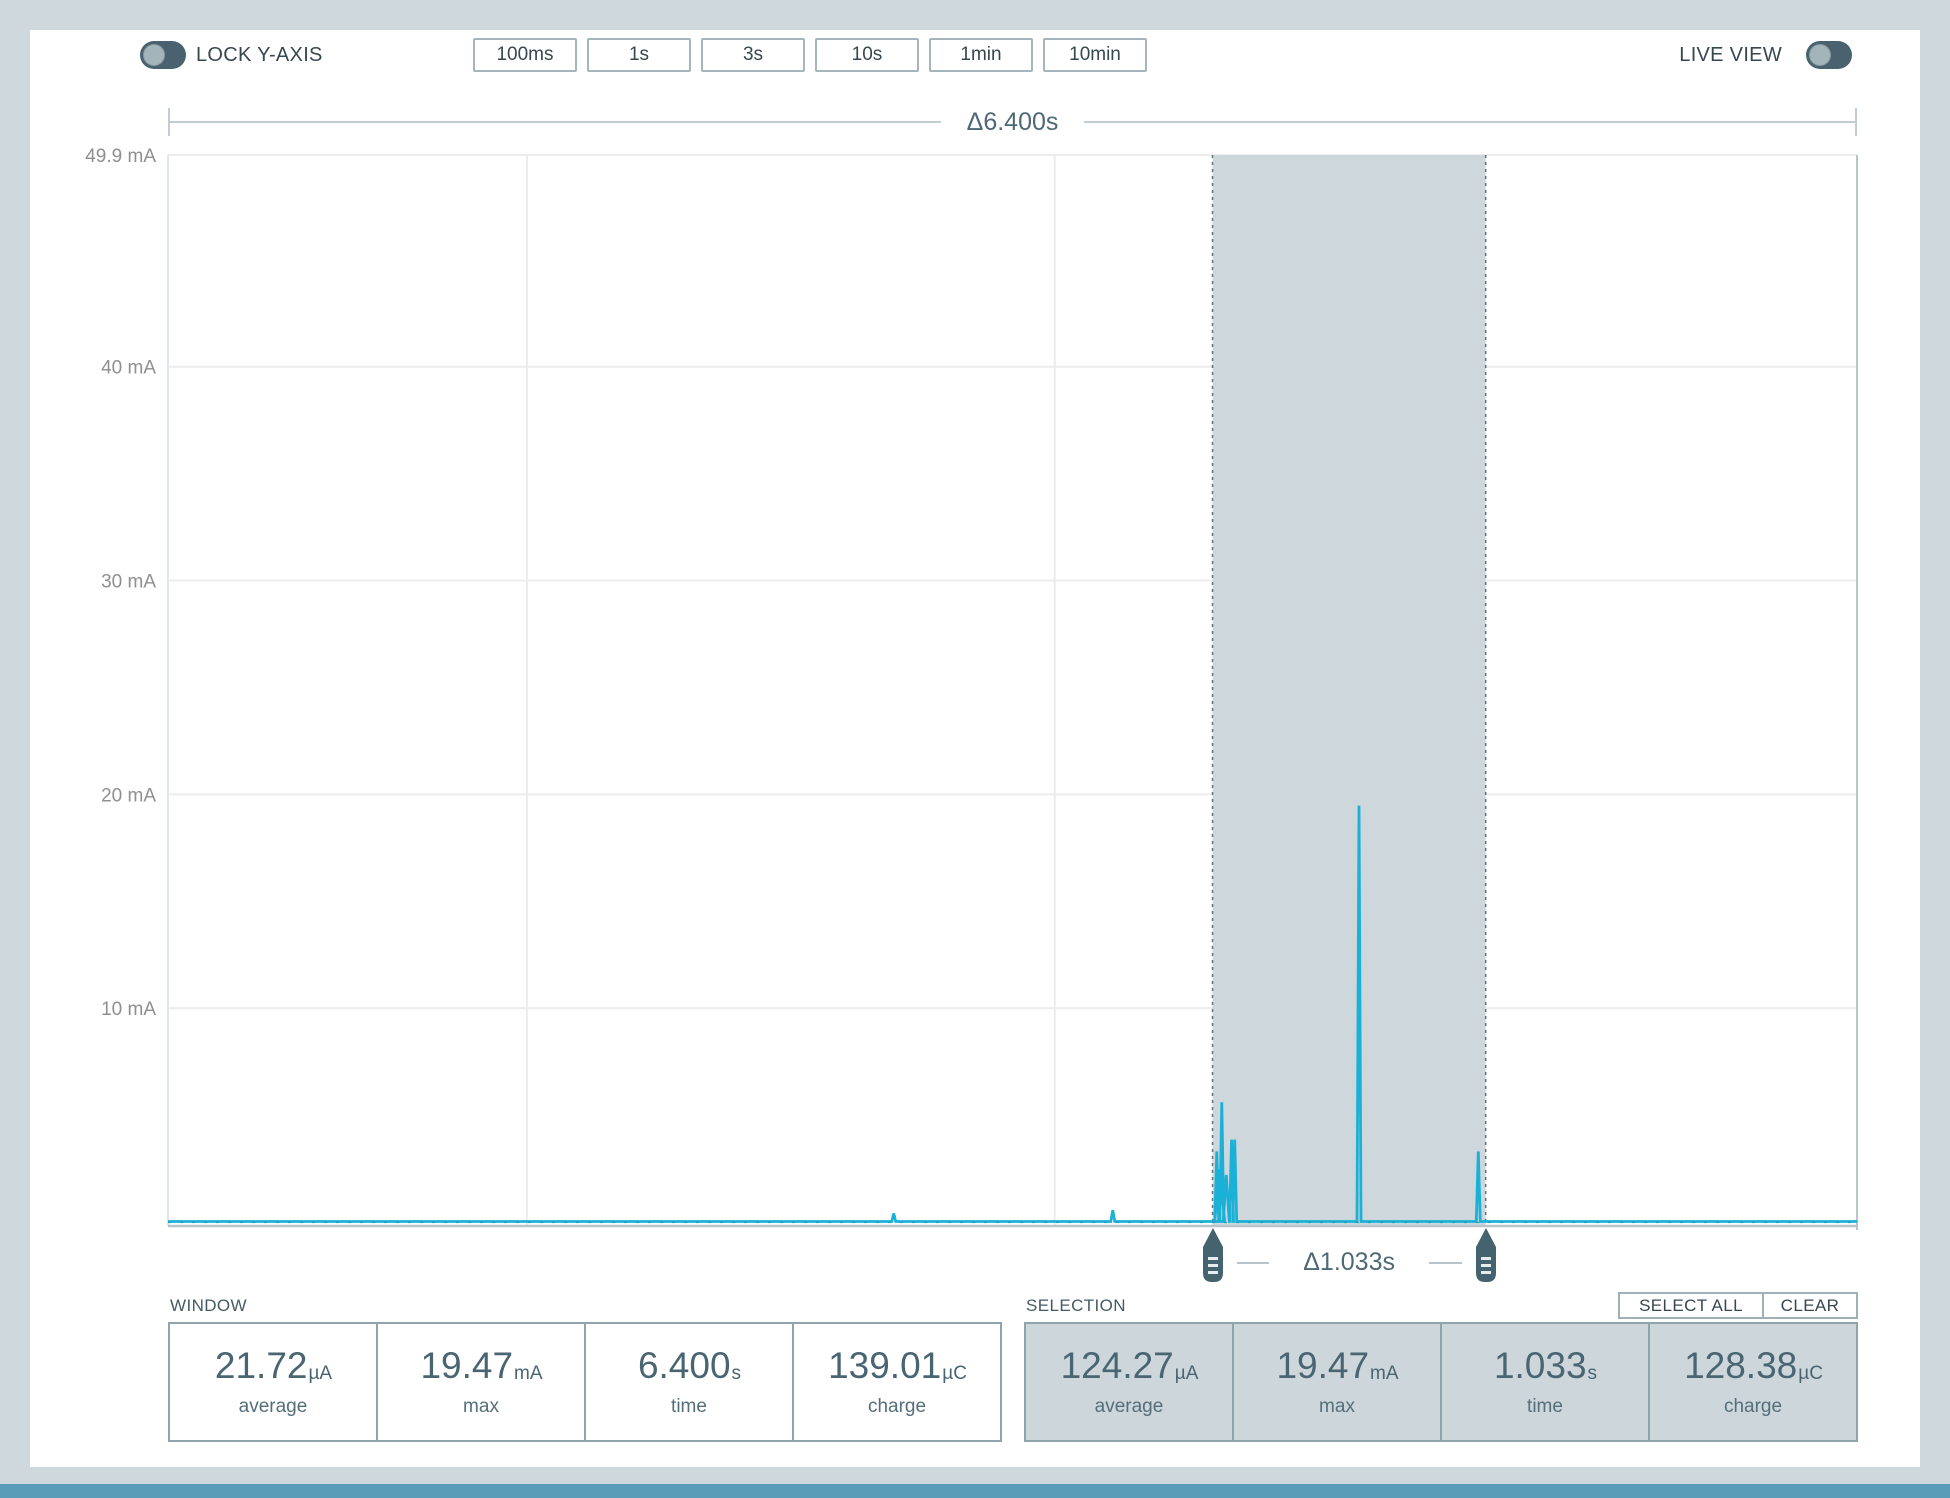 This screenshot has width=1950, height=1498. I want to click on window-stat-max: 19.47mA max, so click(481, 1382).